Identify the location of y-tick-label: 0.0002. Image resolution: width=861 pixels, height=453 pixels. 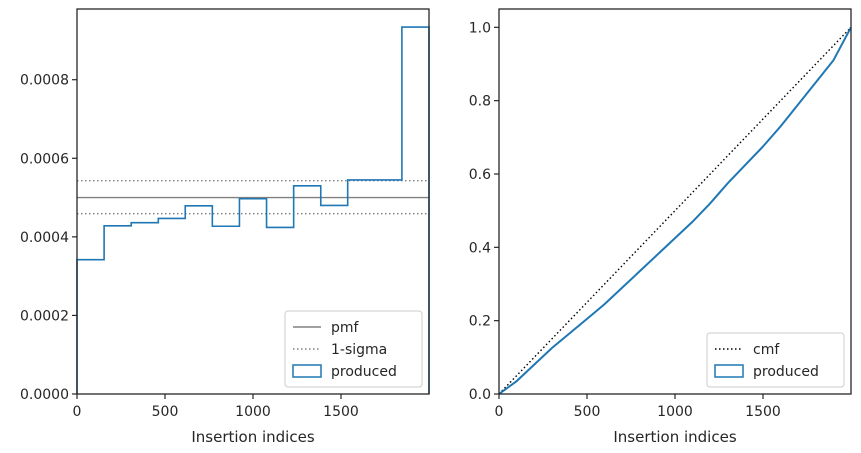
(44, 316).